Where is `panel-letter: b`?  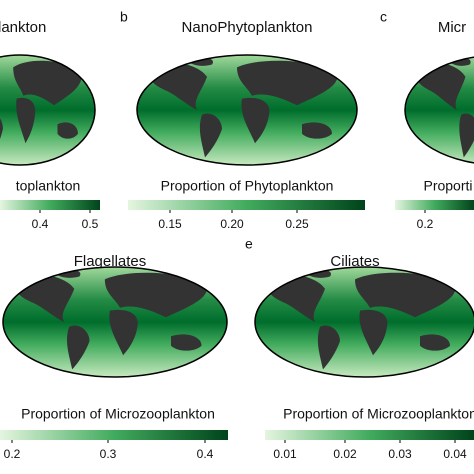 panel-letter: b is located at coordinates (124, 17).